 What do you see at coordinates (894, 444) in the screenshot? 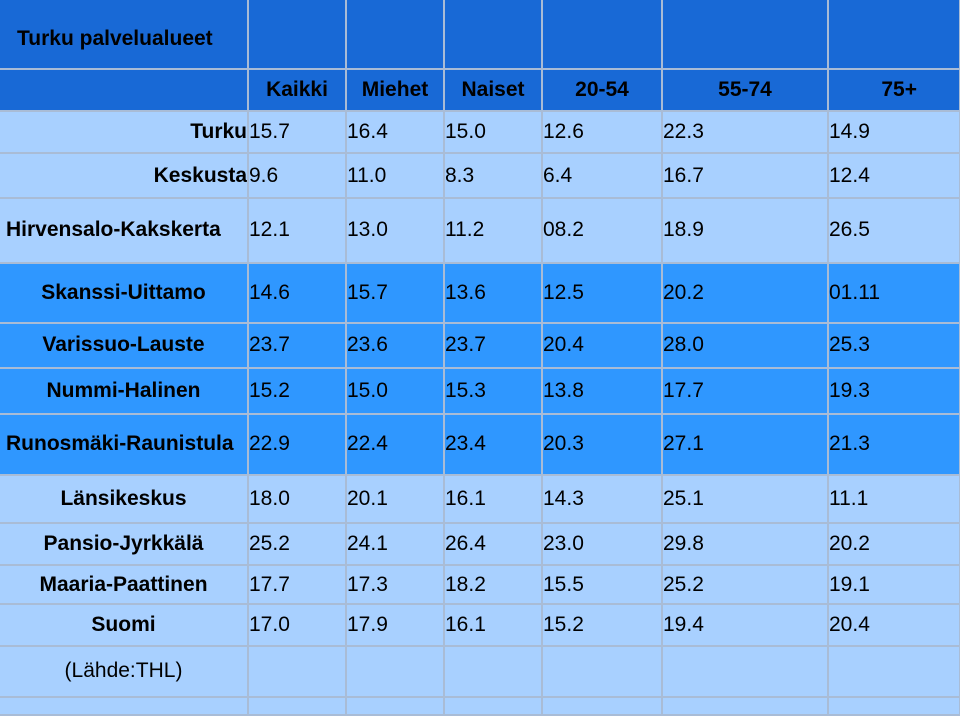
I see `table-cell: 21.3` at bounding box center [894, 444].